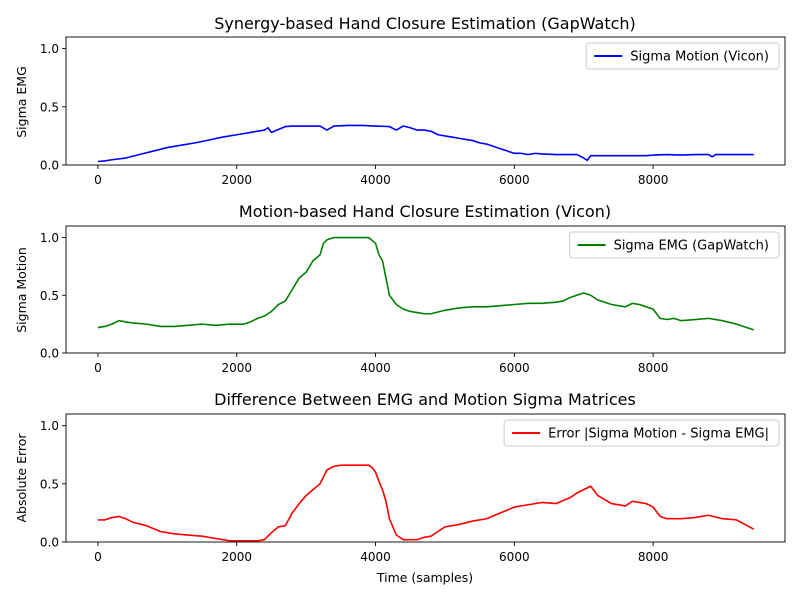 The width and height of the screenshot is (800, 600). What do you see at coordinates (375, 368) in the screenshot?
I see `motion-xtick-label: 4000` at bounding box center [375, 368].